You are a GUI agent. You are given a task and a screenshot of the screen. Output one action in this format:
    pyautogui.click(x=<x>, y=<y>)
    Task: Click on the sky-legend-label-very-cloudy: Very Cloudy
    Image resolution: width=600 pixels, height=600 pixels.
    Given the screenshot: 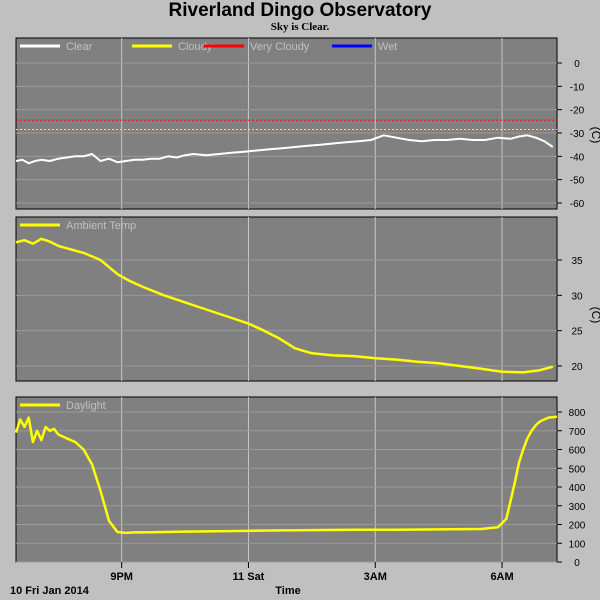 What is the action you would take?
    pyautogui.click(x=280, y=47)
    